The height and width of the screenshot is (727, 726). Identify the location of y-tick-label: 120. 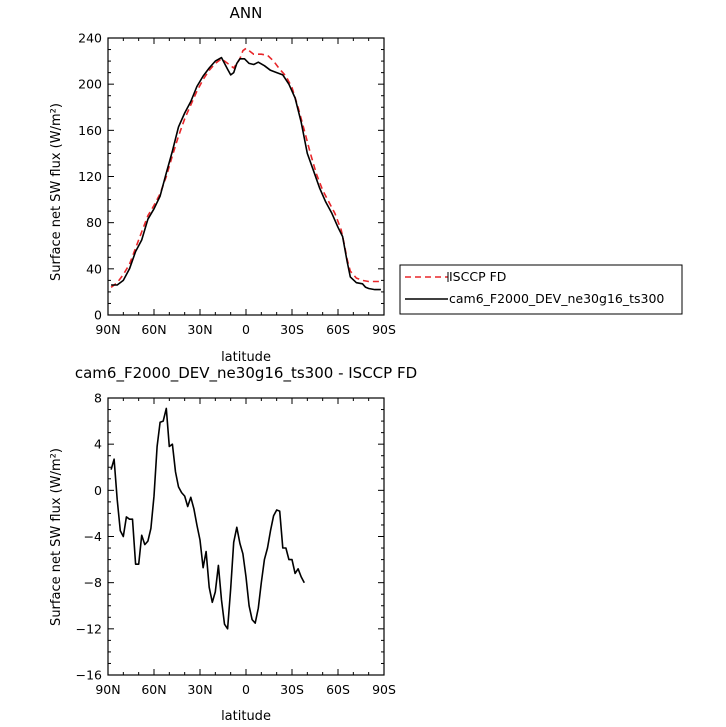
(90, 176).